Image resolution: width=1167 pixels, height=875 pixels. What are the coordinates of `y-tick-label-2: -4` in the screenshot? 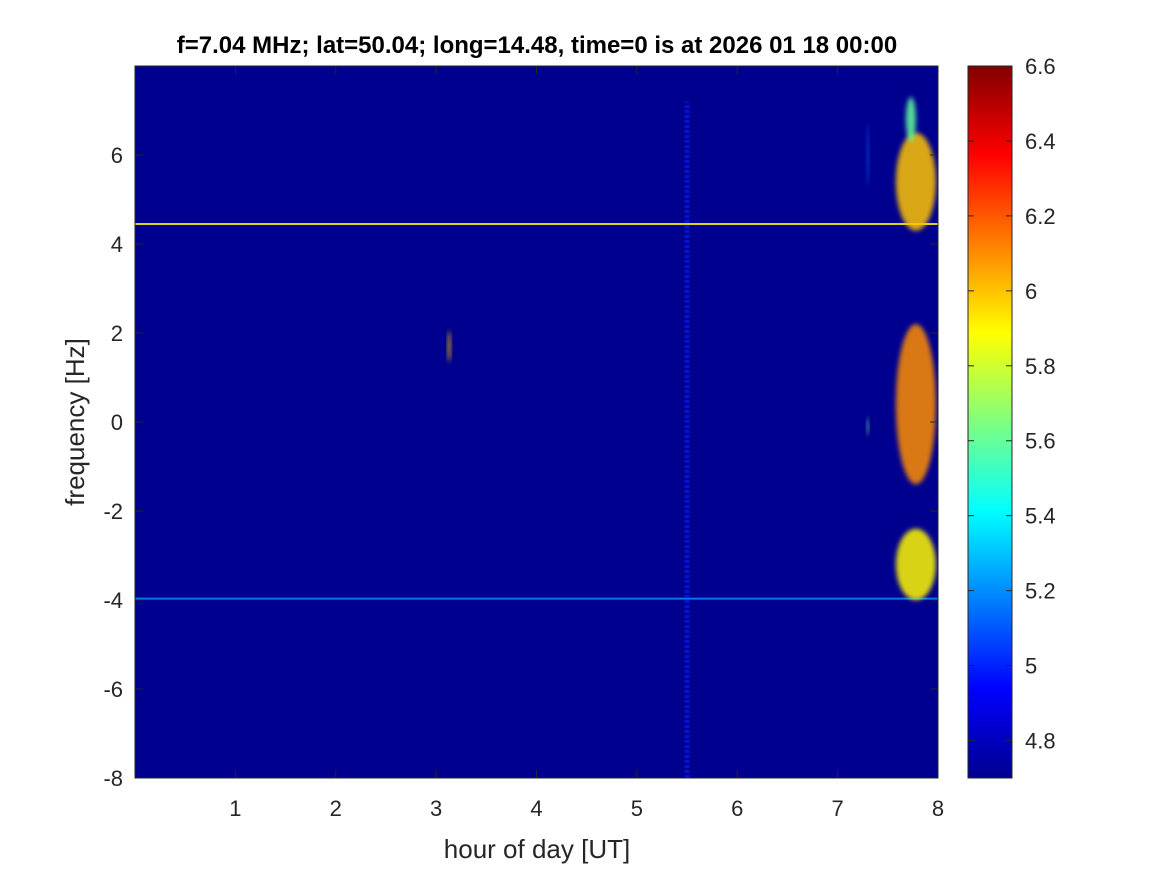 It's located at (113, 600).